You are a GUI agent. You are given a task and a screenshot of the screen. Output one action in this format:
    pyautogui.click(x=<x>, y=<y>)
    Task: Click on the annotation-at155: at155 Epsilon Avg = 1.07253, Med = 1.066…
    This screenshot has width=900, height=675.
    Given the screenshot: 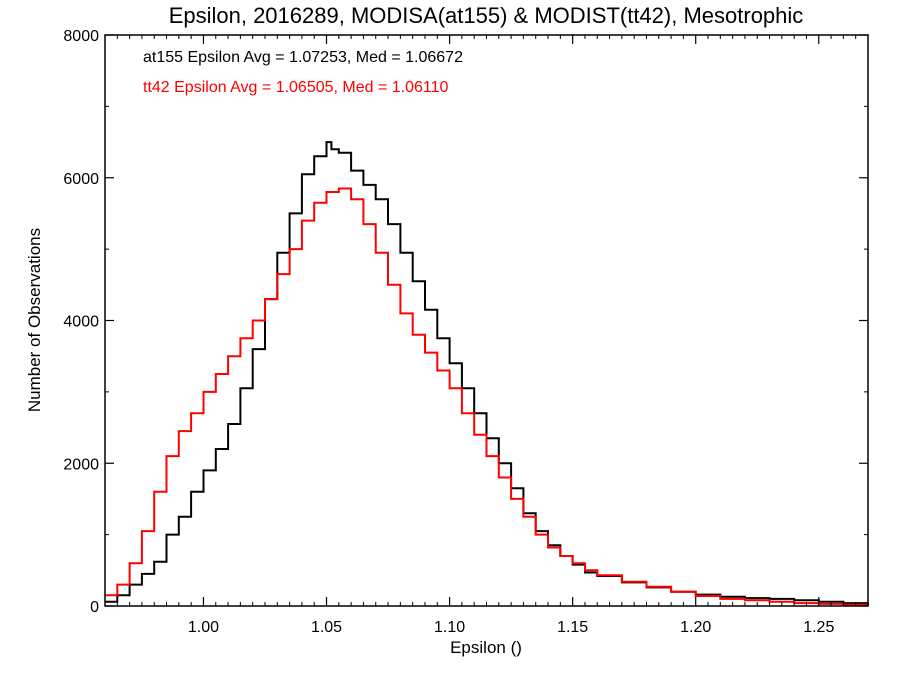 What is the action you would take?
    pyautogui.click(x=303, y=57)
    